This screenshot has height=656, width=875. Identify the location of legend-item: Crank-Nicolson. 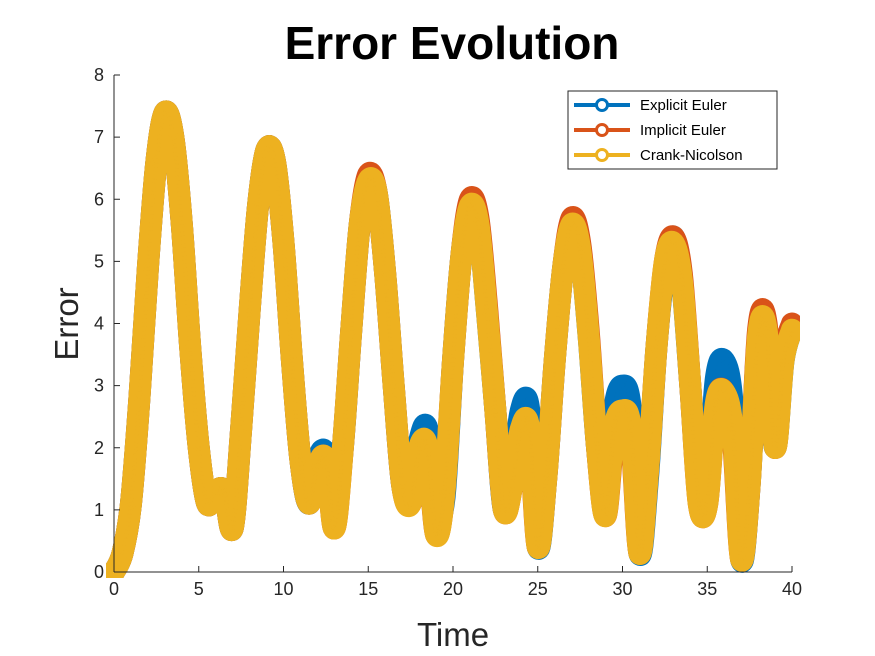
(658, 155).